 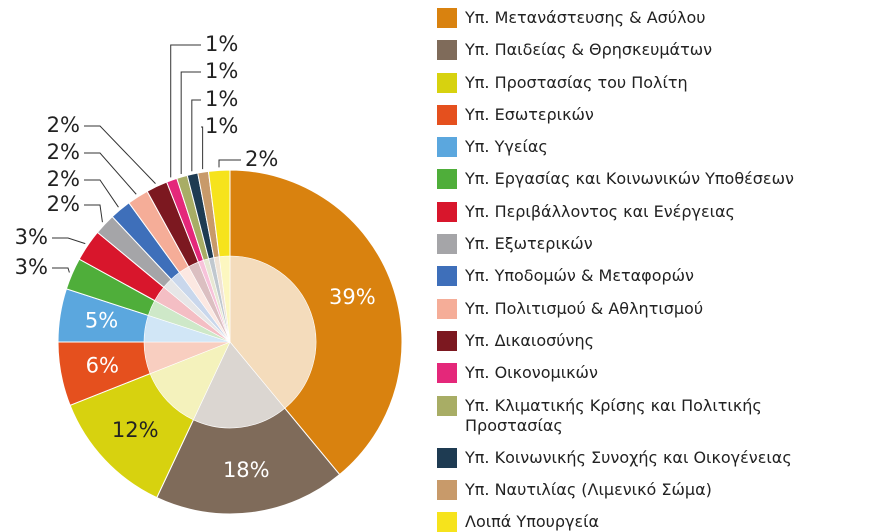 I want to click on legend-item: Υπ. Κοινωνικής Συνοχής και Οικογένειας, so click(x=652, y=457).